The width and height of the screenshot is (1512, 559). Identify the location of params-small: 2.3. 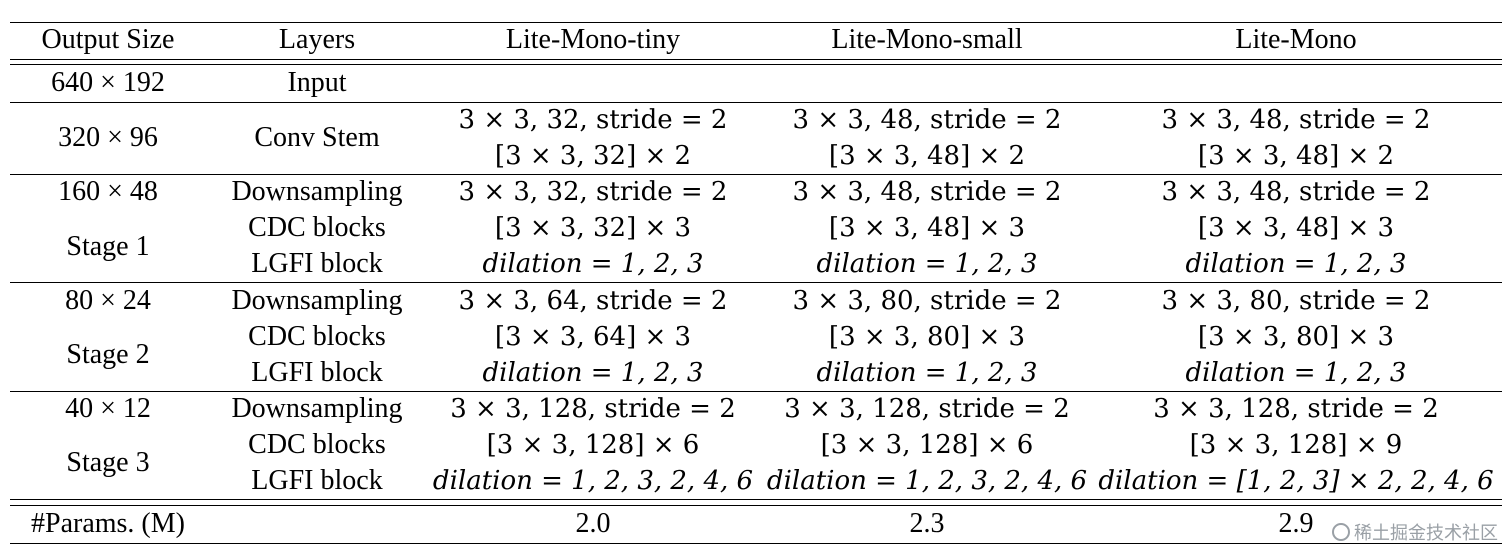
(927, 523).